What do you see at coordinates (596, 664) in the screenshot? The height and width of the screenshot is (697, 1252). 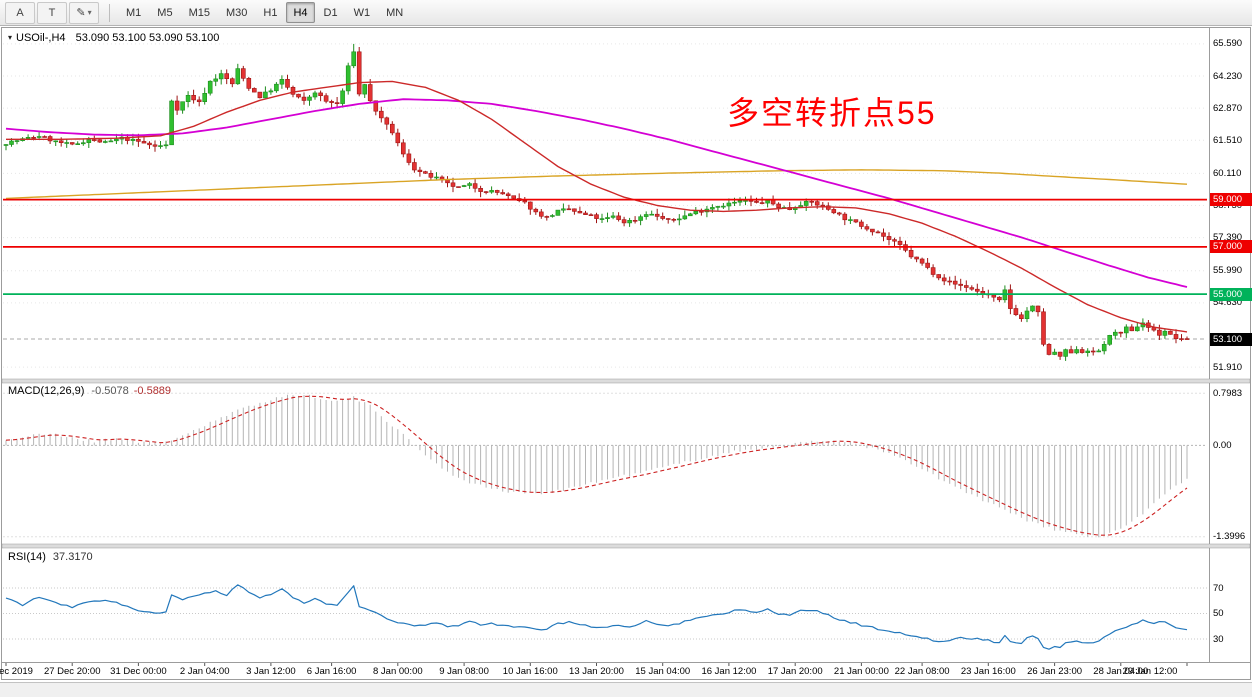 I see `time-axis-ticks` at bounding box center [596, 664].